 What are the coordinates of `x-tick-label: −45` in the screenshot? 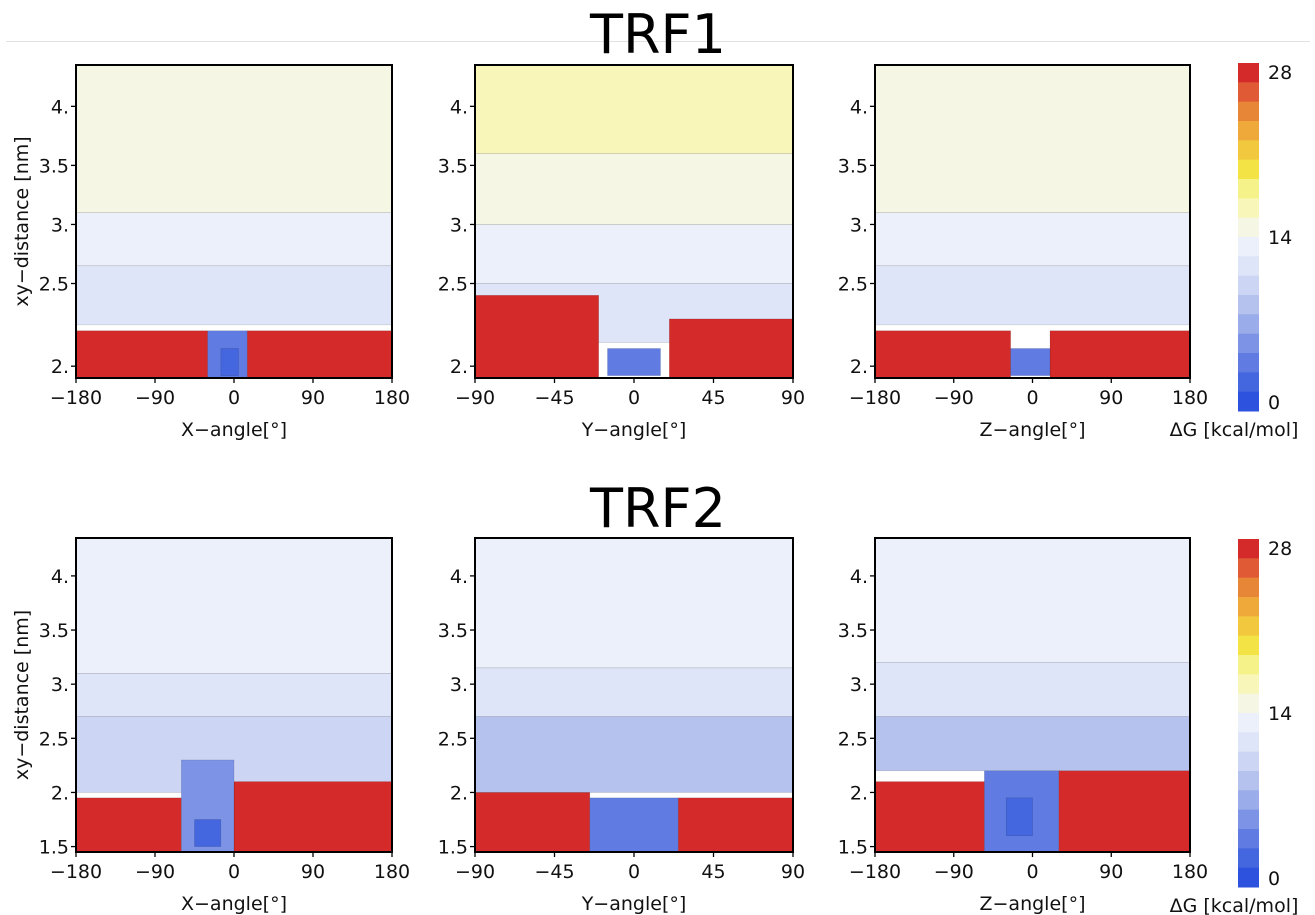 It's located at (554, 872).